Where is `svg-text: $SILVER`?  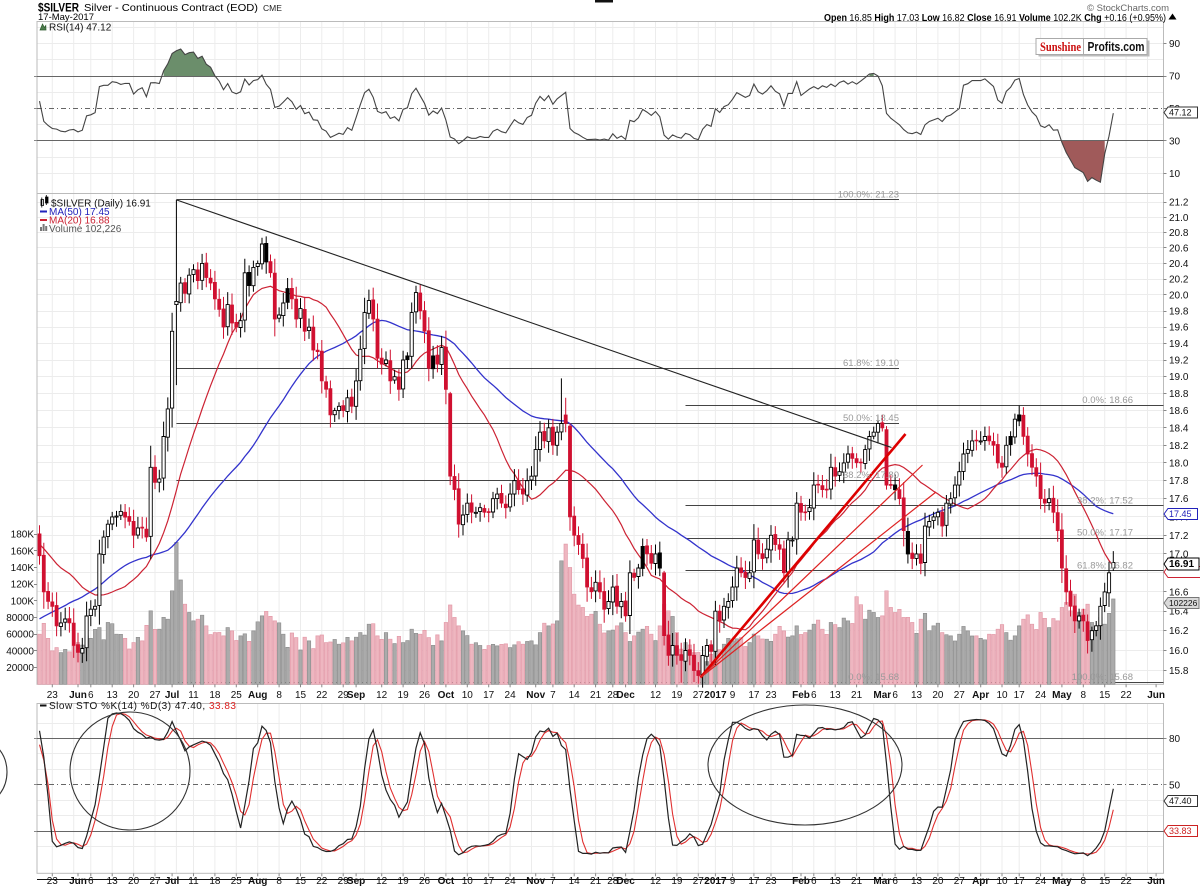
svg-text: $SILVER is located at coordinates (59, 9).